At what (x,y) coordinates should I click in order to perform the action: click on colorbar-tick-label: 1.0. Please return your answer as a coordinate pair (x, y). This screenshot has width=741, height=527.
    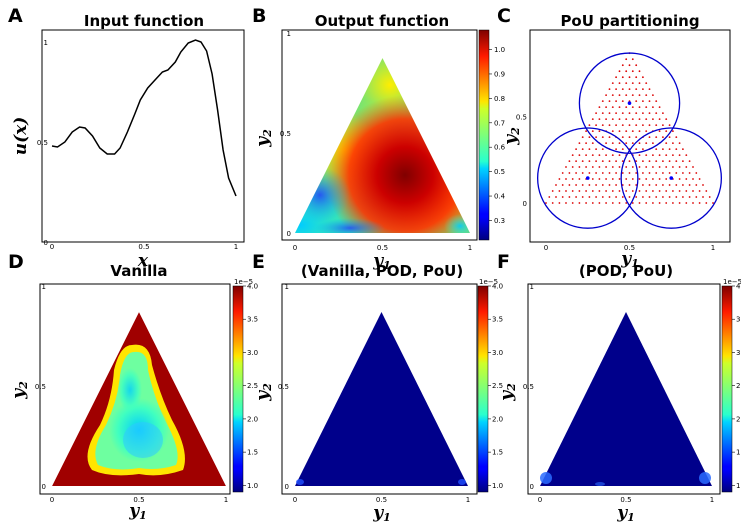
    Looking at the image, I should click on (499, 50).